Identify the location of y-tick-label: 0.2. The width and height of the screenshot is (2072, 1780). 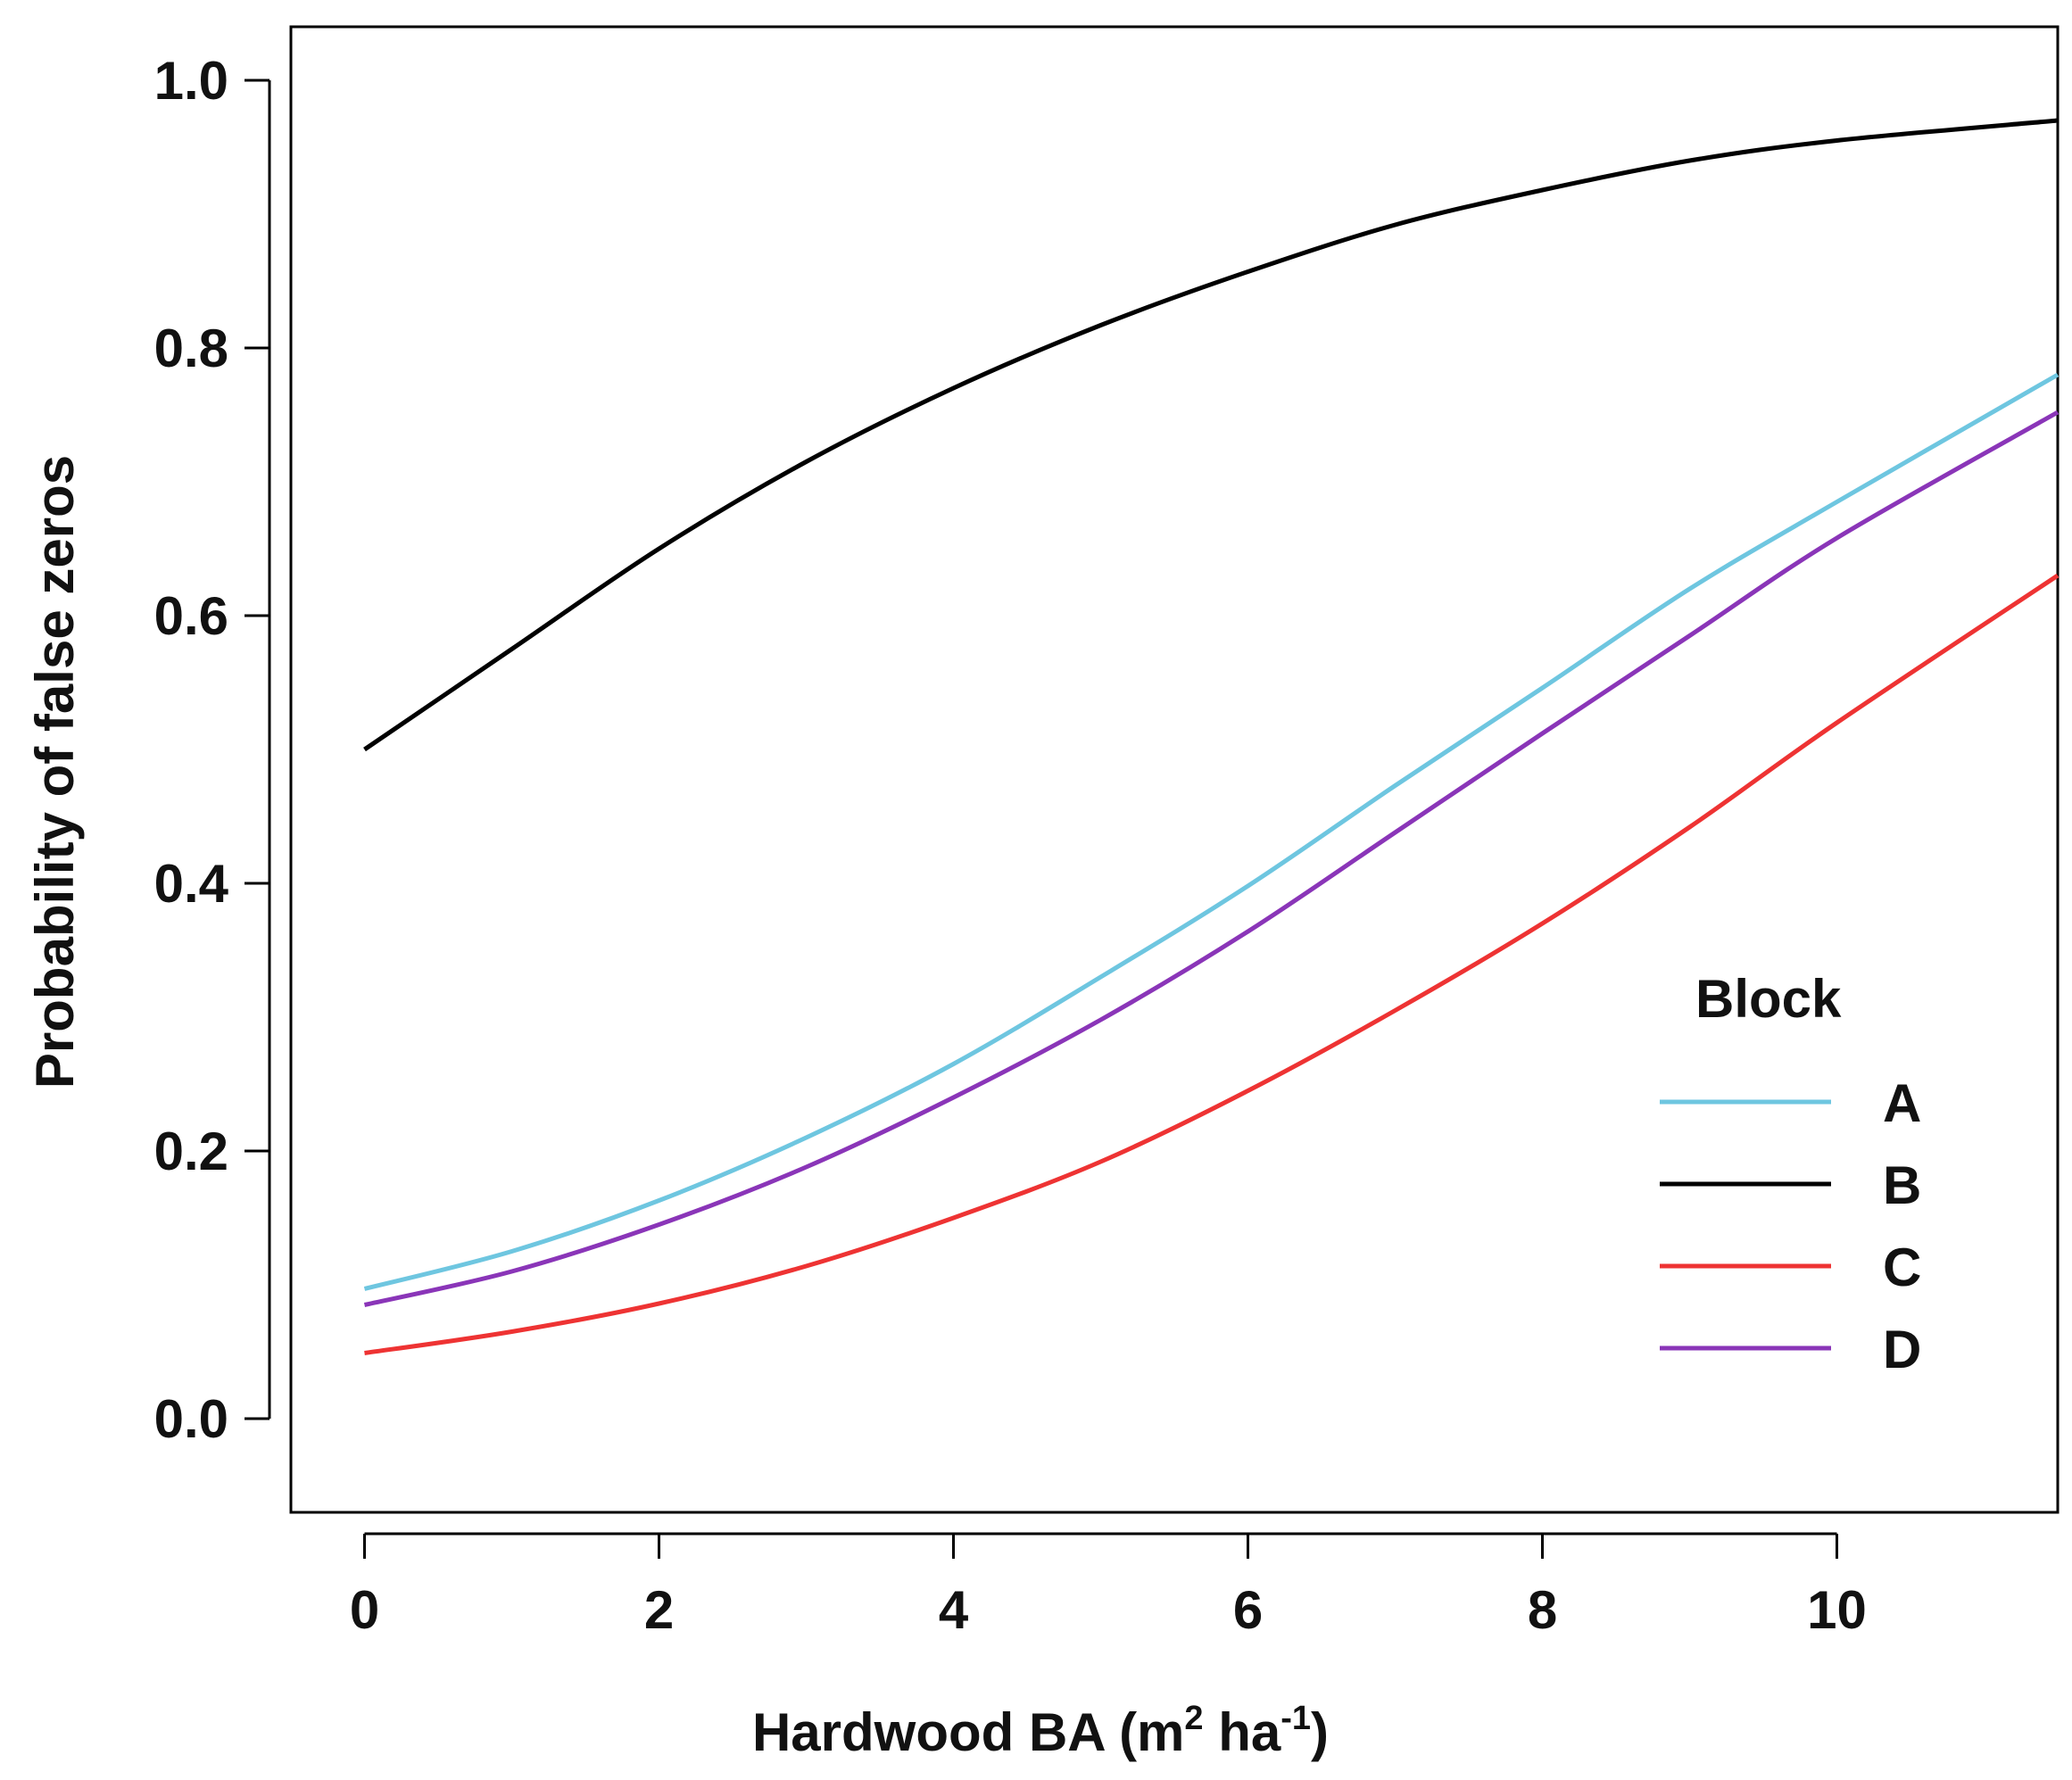
(191, 1151).